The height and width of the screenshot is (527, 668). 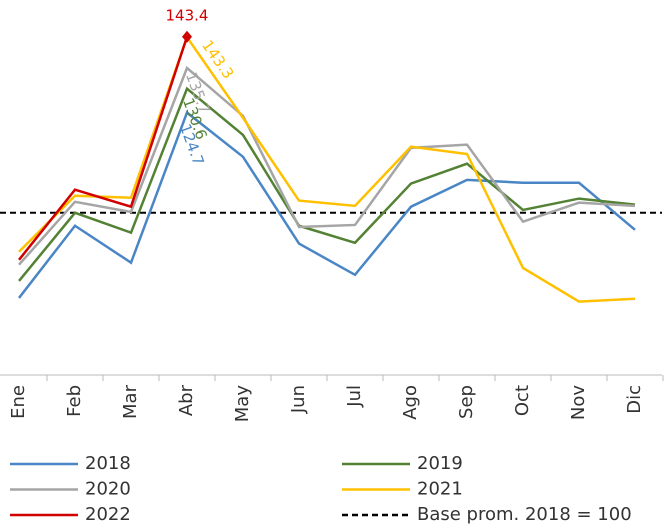 What do you see at coordinates (634, 399) in the screenshot?
I see `x-tick-label: Dic` at bounding box center [634, 399].